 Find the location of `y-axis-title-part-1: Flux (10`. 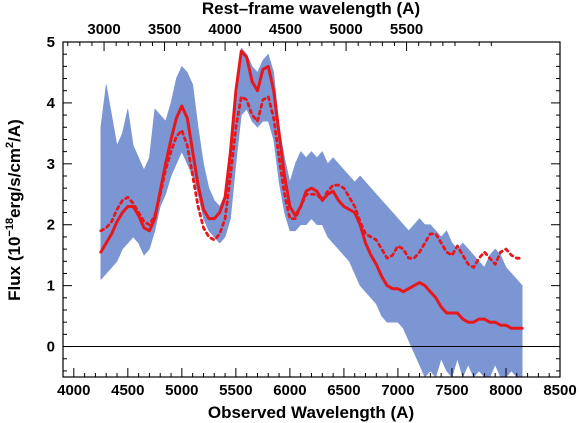

y-axis-title-part-1: Flux (10 is located at coordinates (14, 269).